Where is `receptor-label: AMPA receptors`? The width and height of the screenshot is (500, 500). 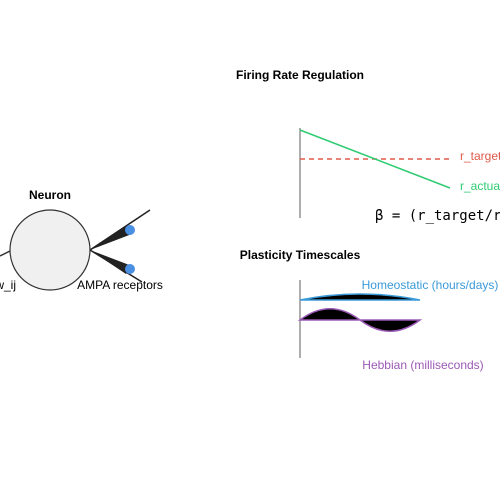 receptor-label: AMPA receptors is located at coordinates (120, 285).